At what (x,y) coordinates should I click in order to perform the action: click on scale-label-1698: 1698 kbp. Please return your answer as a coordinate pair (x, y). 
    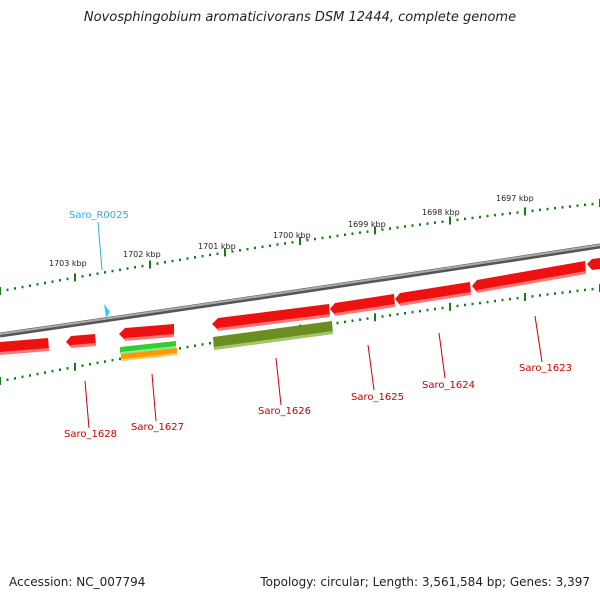
    Looking at the image, I should click on (441, 212).